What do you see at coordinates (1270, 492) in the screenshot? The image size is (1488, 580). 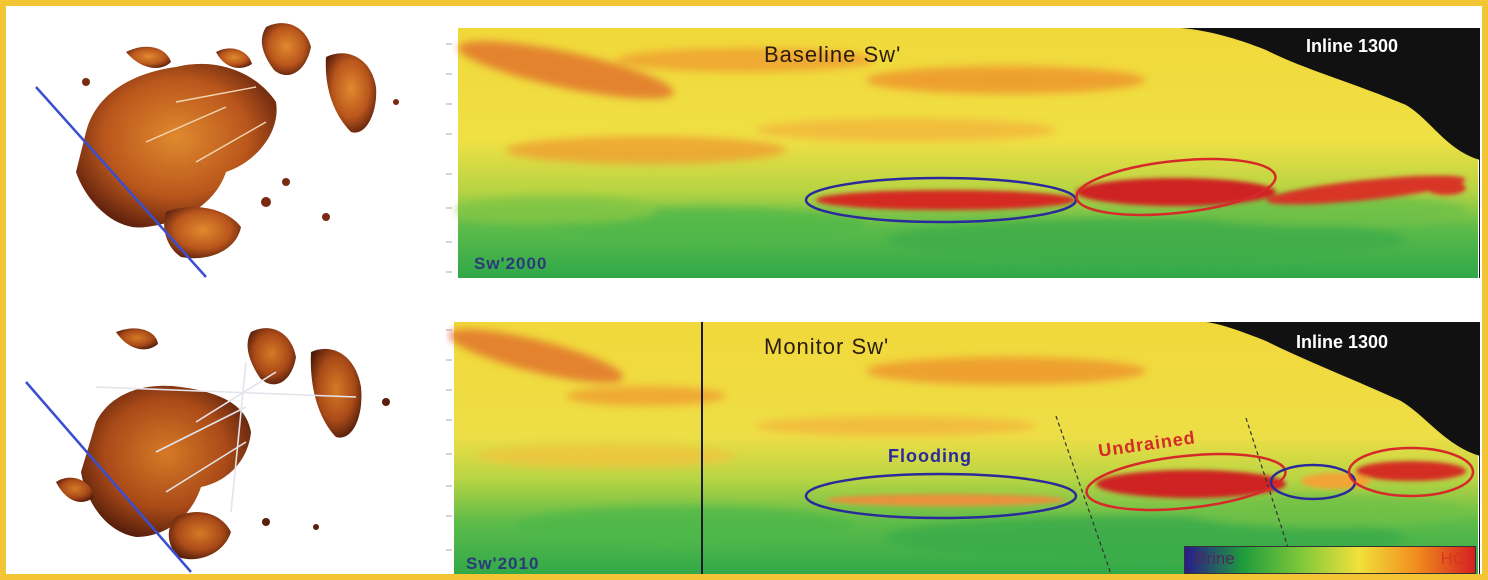 I see `fault-line` at bounding box center [1270, 492].